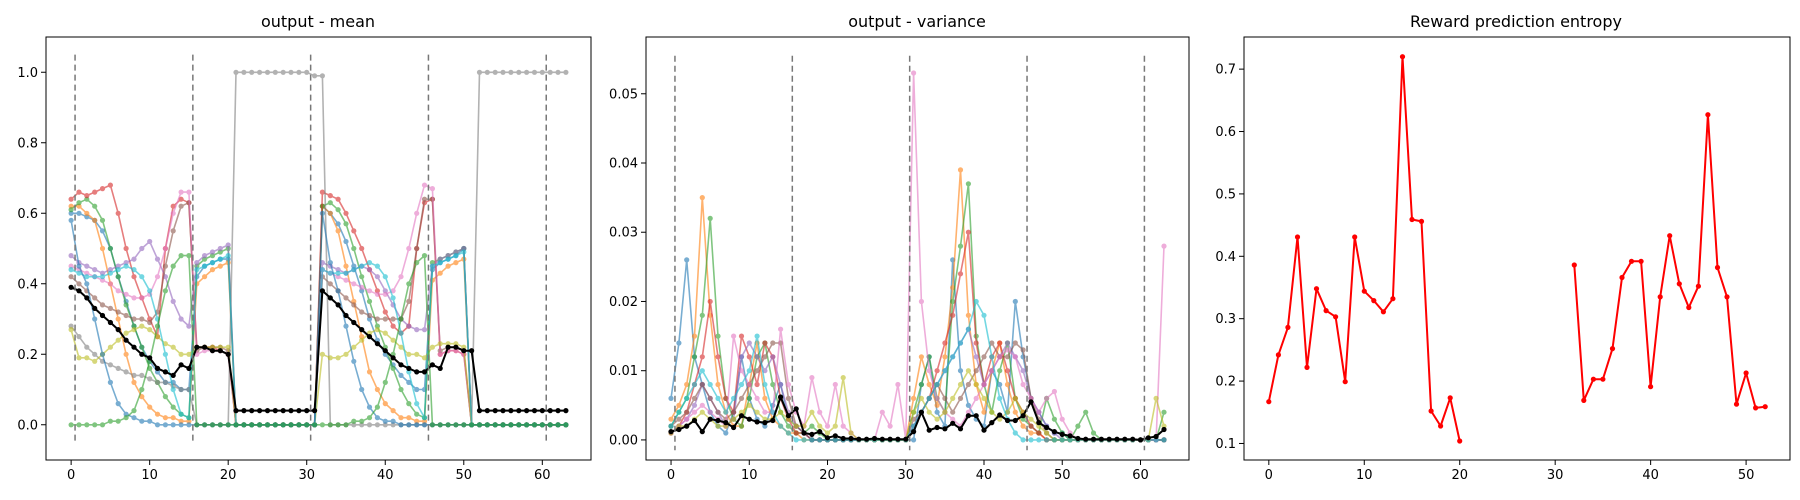  What do you see at coordinates (1364, 475) in the screenshot?
I see `x-tick-label: 10` at bounding box center [1364, 475].